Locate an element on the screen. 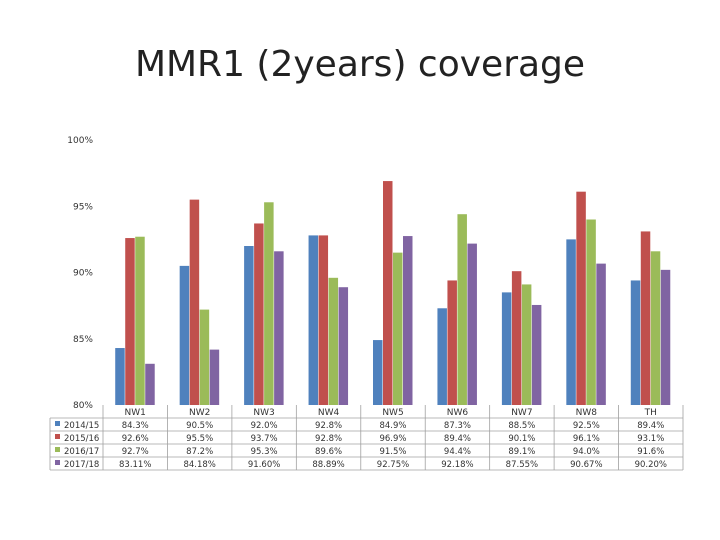 The height and width of the screenshot is (540, 720). bar-2015-16-nw2 is located at coordinates (194, 302).